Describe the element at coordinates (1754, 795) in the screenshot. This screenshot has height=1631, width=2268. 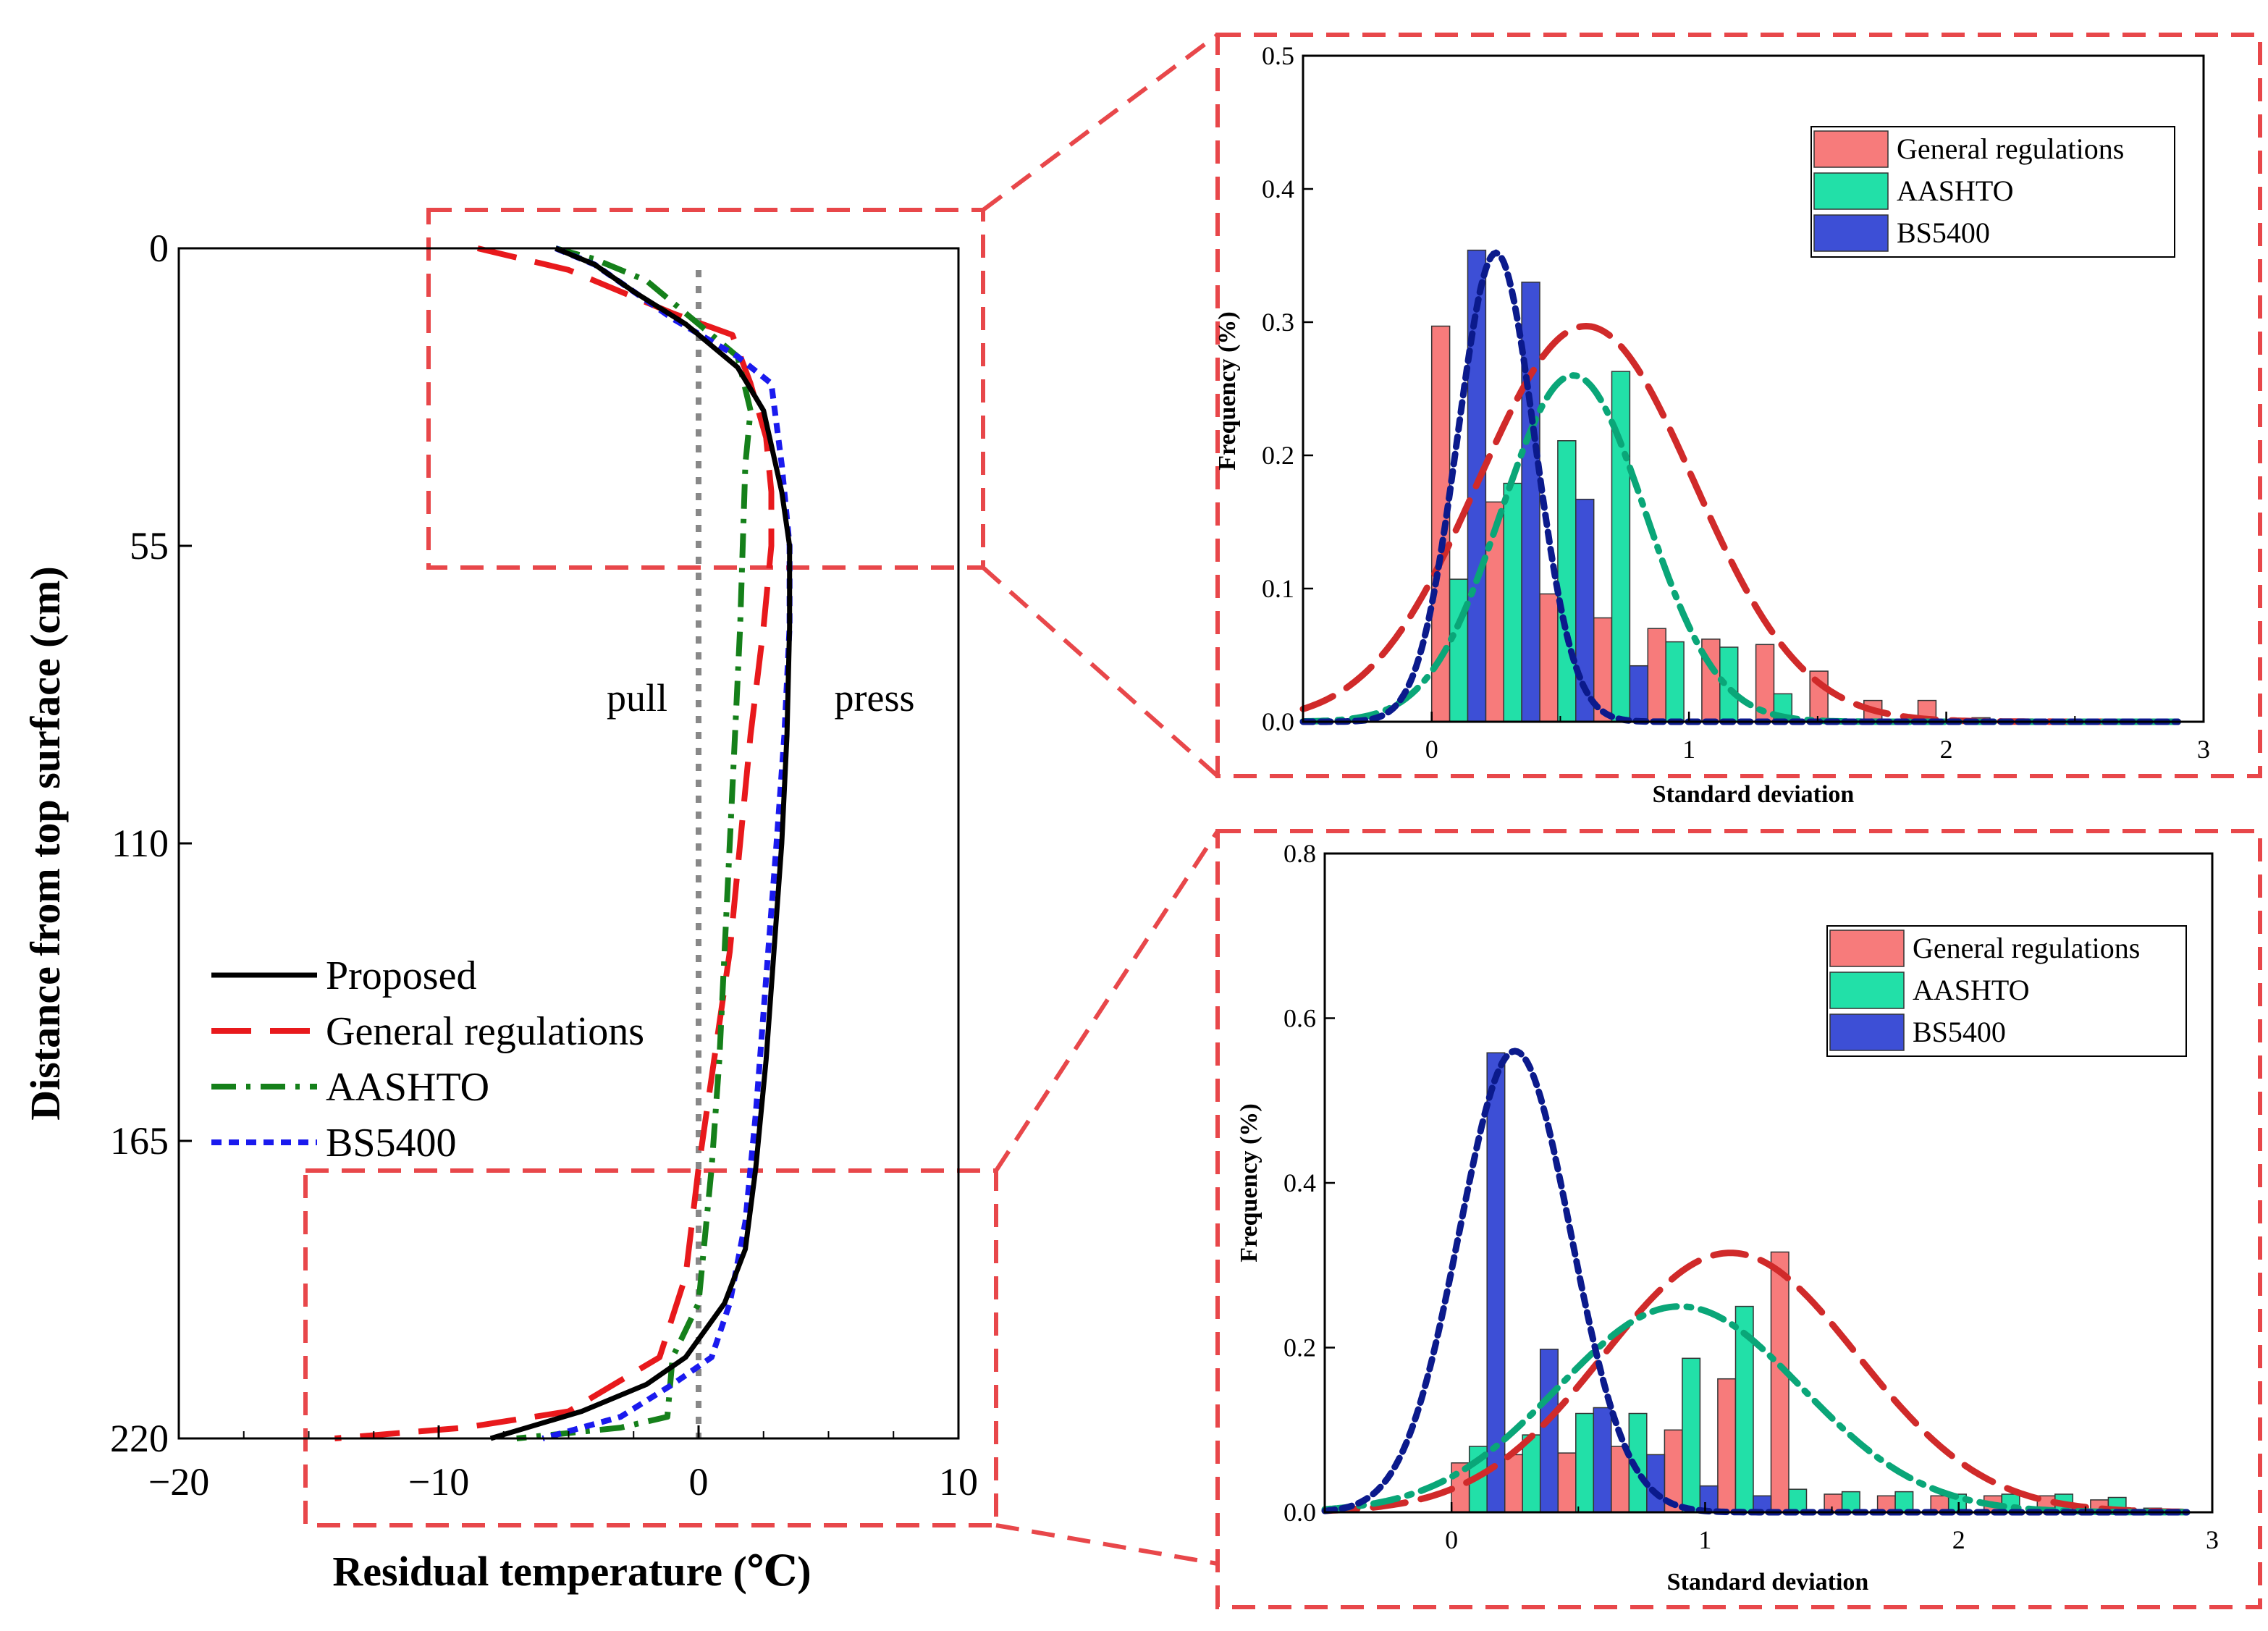
I see `top-x-axis-title: Standard deviation` at that location.